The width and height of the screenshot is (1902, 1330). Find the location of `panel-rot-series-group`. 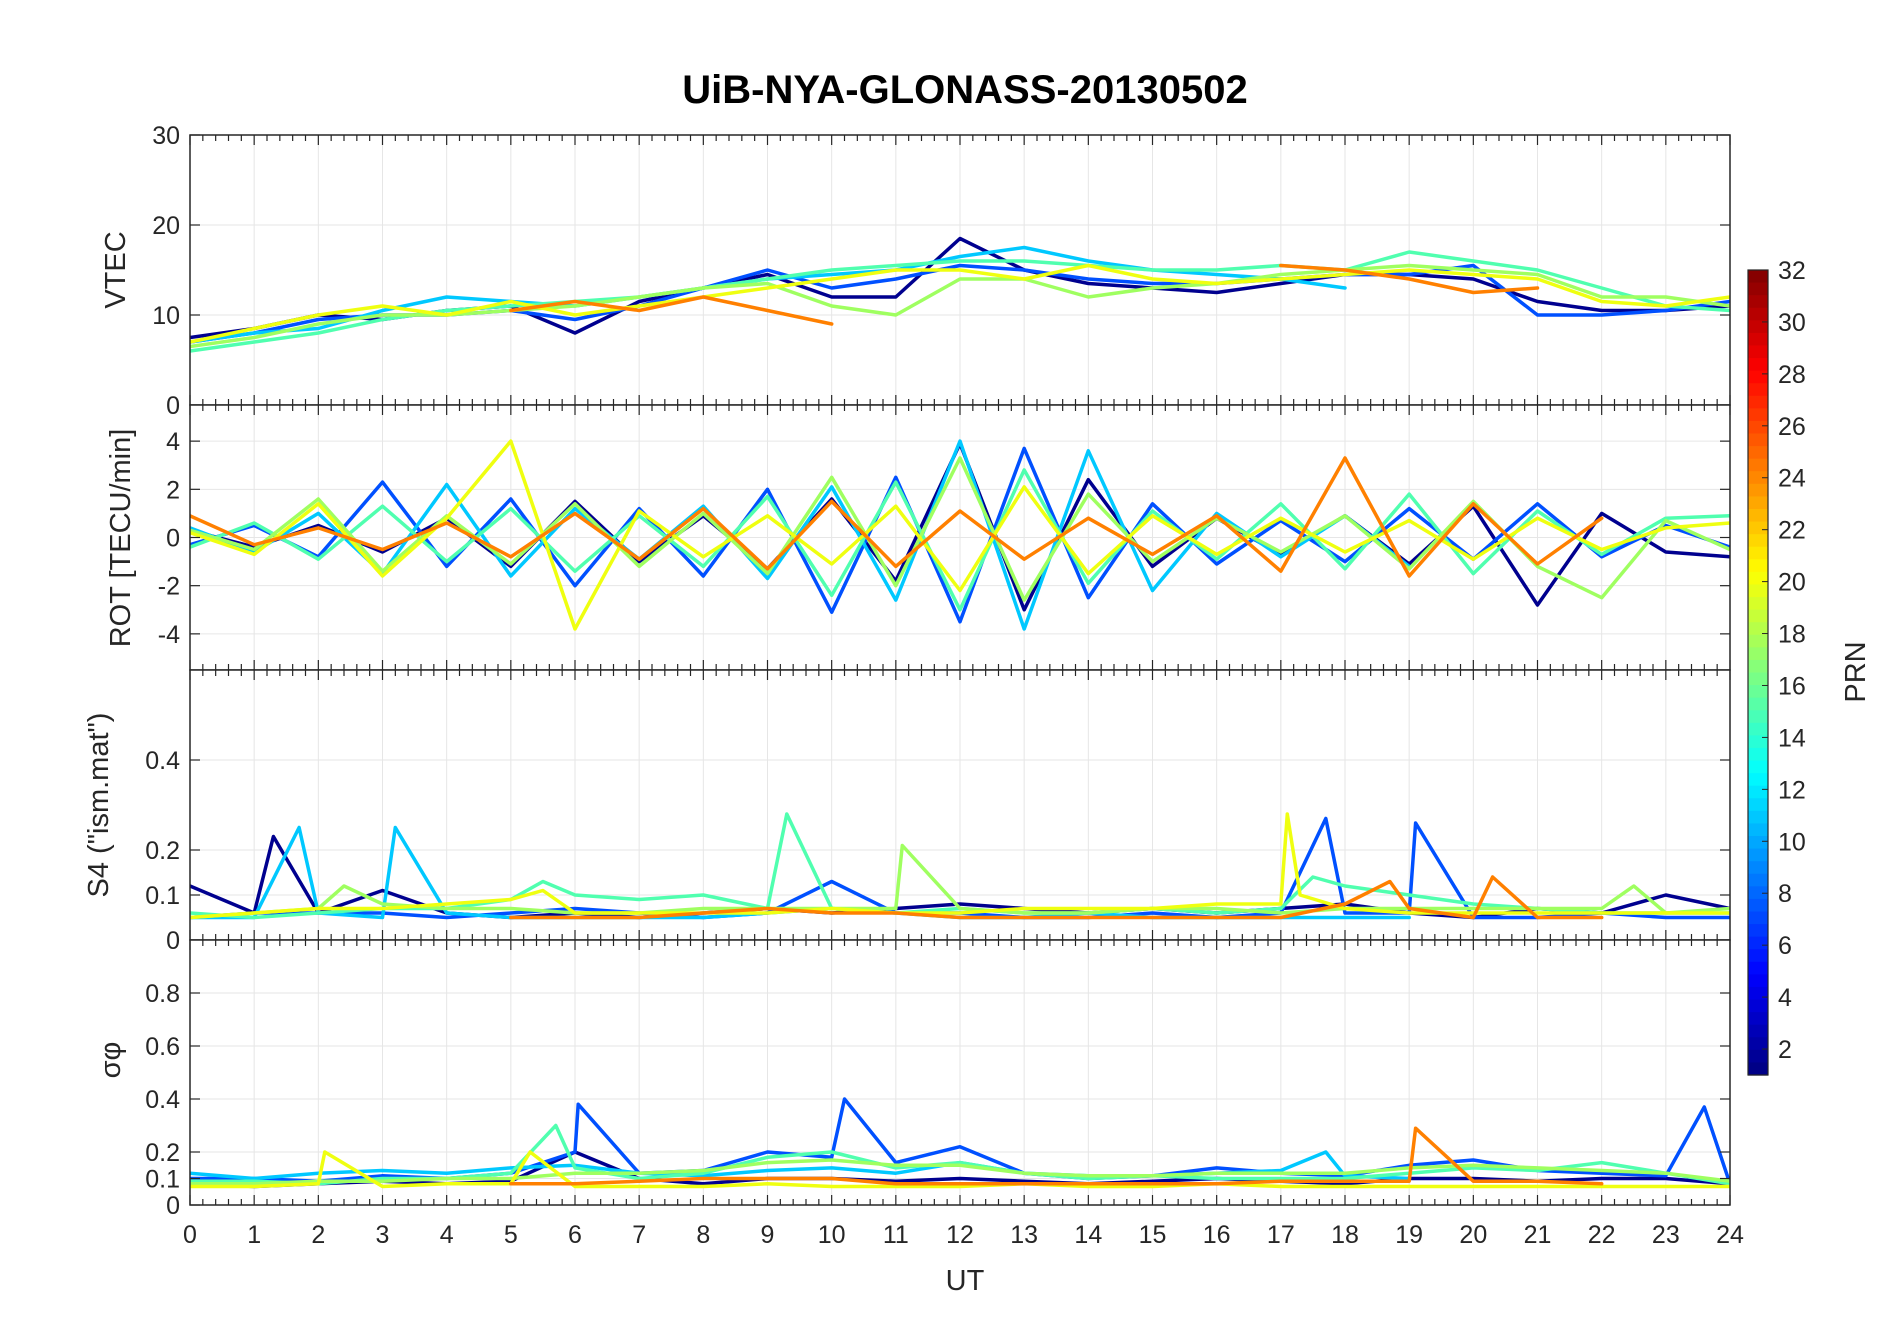

panel-rot-series-group is located at coordinates (960, 535).